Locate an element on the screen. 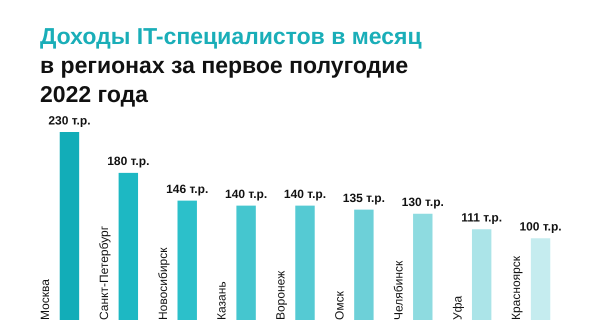 The height and width of the screenshot is (331, 590). x-tick-label: Новосибирск is located at coordinates (163, 283).